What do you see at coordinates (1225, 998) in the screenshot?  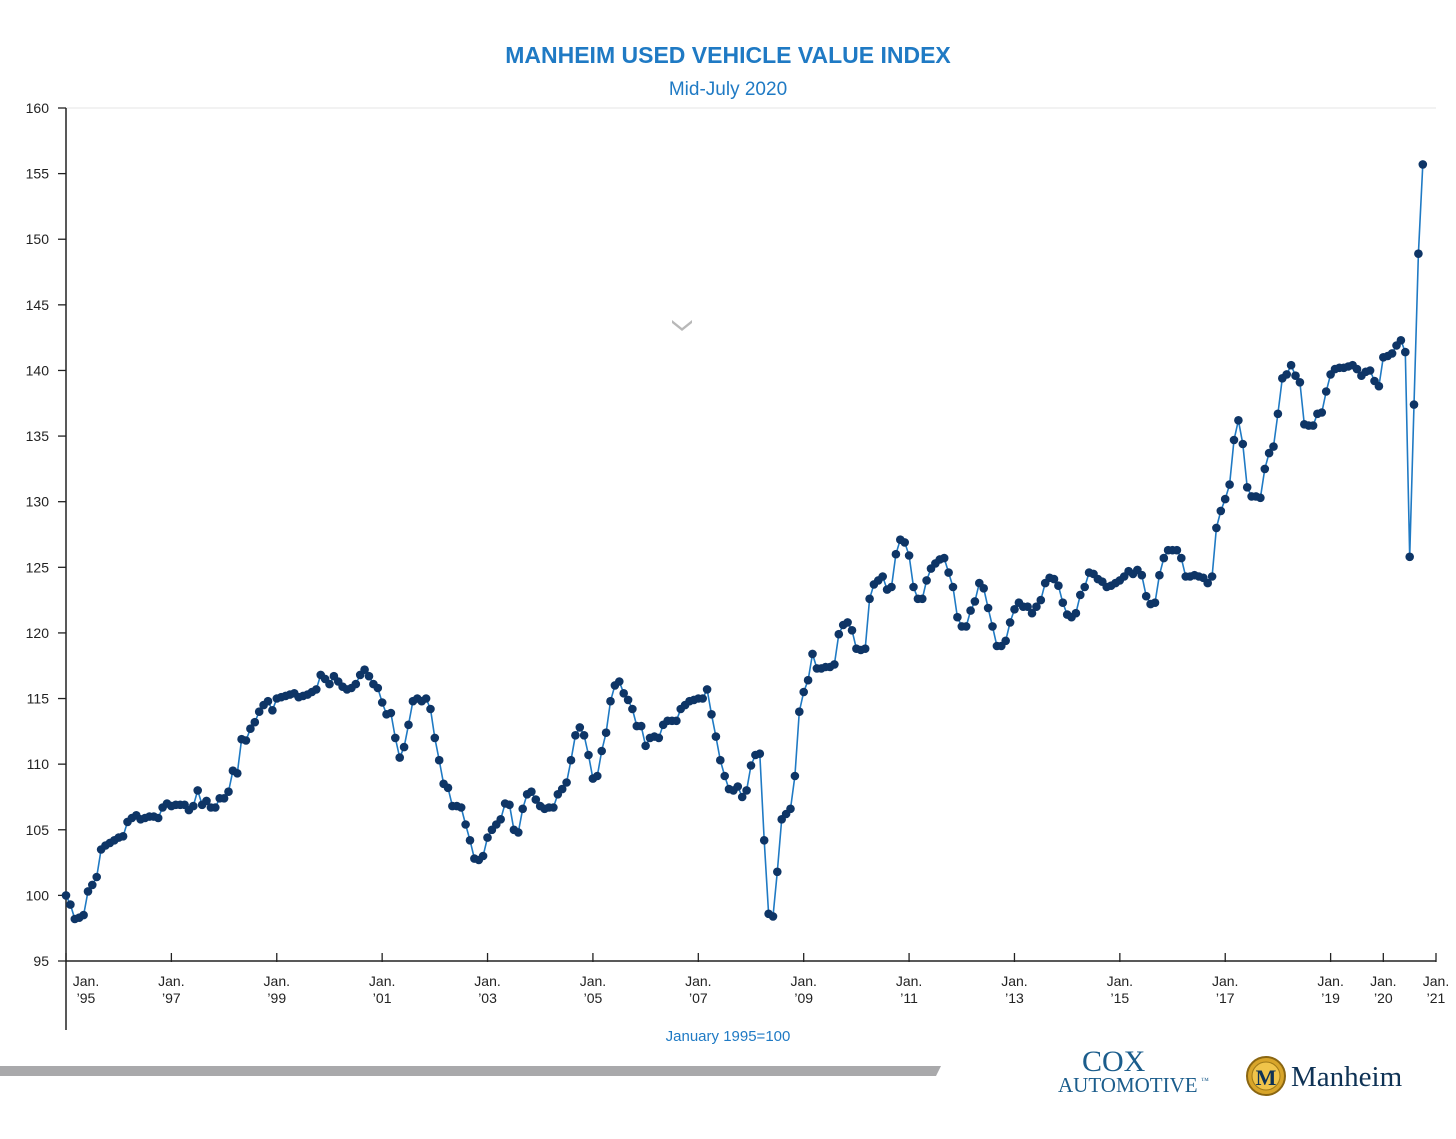 I see `x-tick-label-year: ’17` at bounding box center [1225, 998].